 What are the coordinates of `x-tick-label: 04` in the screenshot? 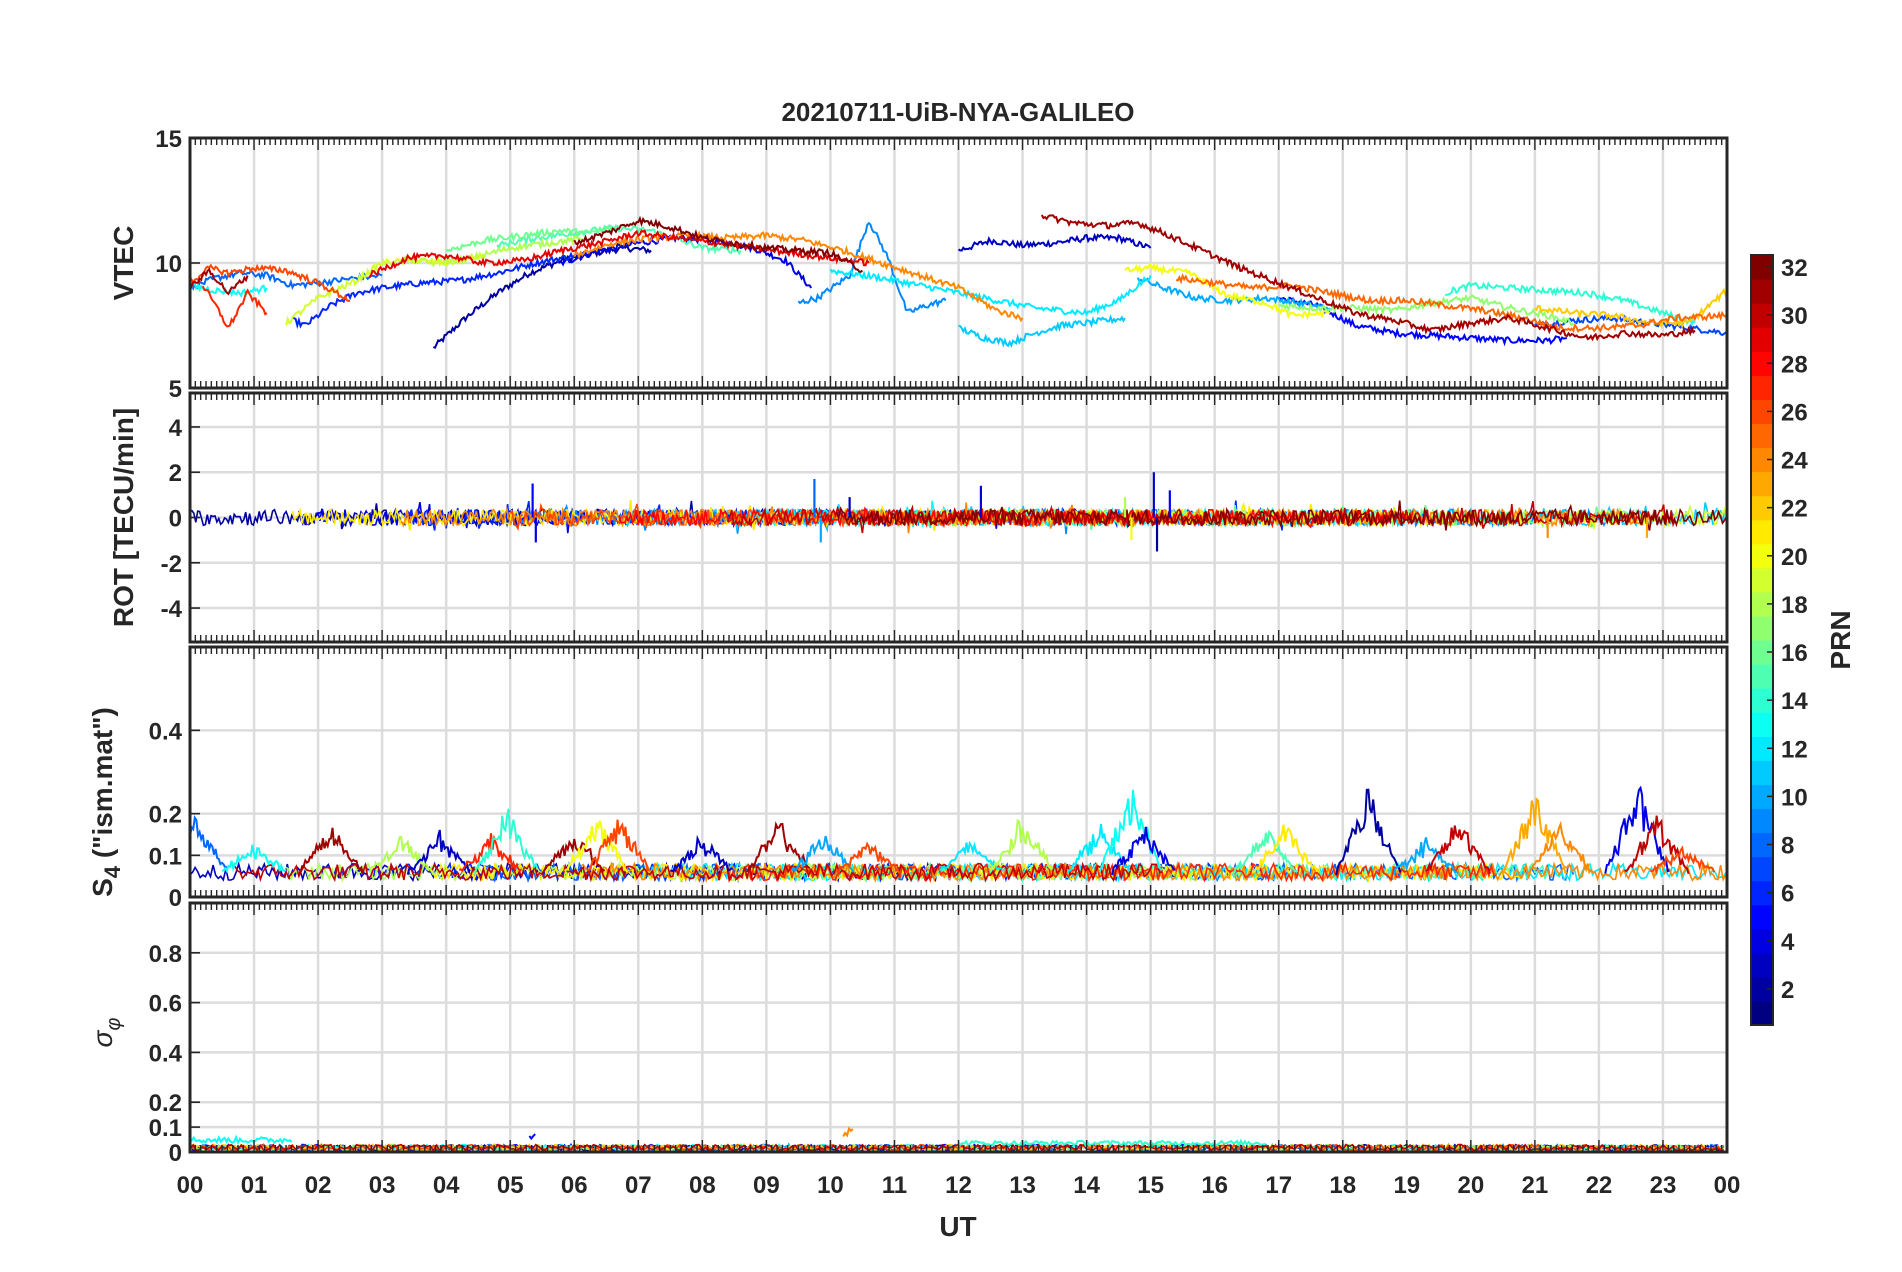 It's located at (446, 1185).